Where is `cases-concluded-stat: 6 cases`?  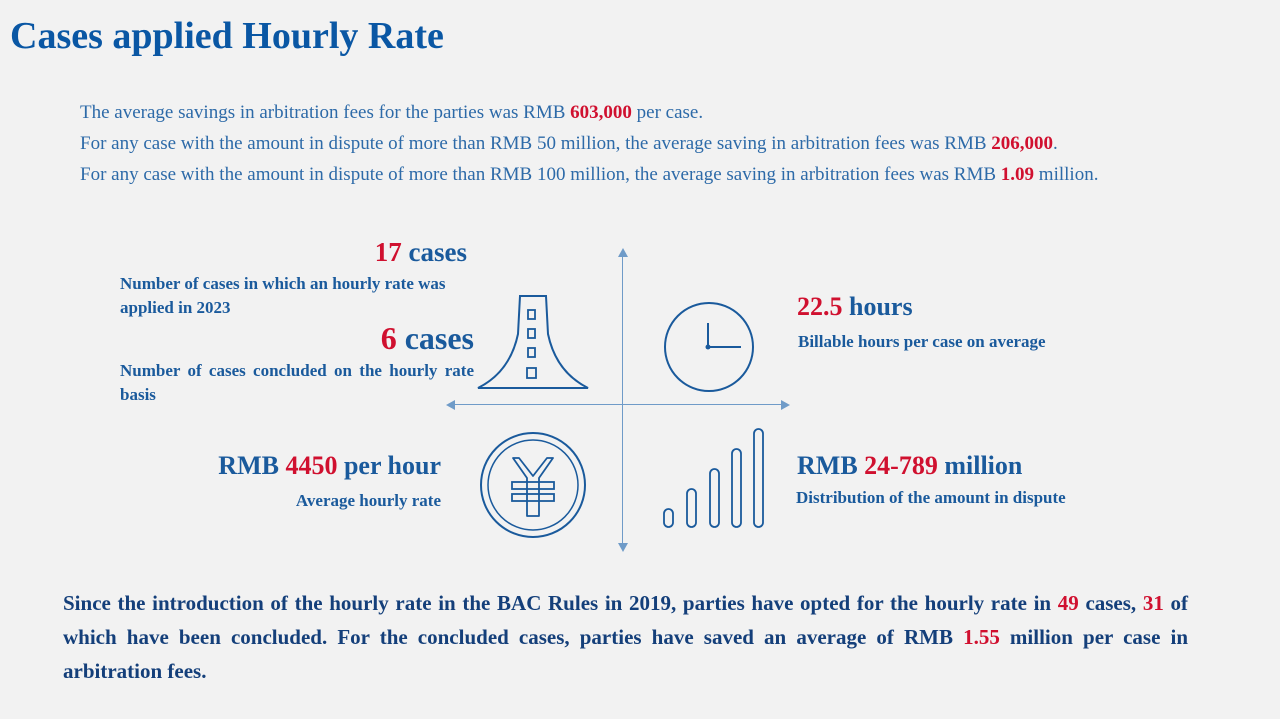 cases-concluded-stat: 6 cases is located at coordinates (427, 338).